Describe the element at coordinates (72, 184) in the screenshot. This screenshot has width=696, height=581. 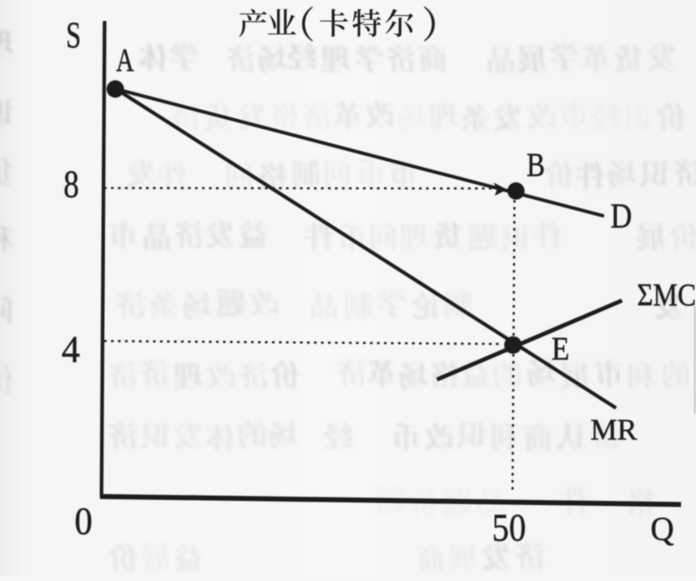
I see `svg-text: 8` at that location.